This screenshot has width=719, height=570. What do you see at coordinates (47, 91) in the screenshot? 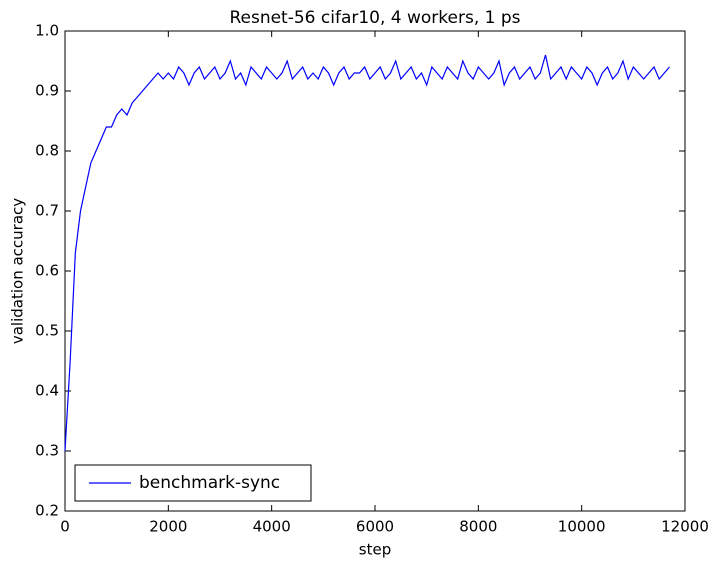
I see `y-tick-label: 0.9` at bounding box center [47, 91].